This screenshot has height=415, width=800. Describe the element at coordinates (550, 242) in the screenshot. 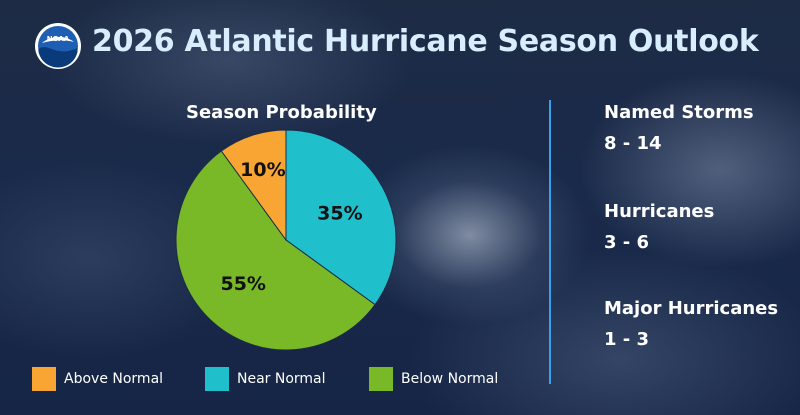

I see `divider-line` at that location.